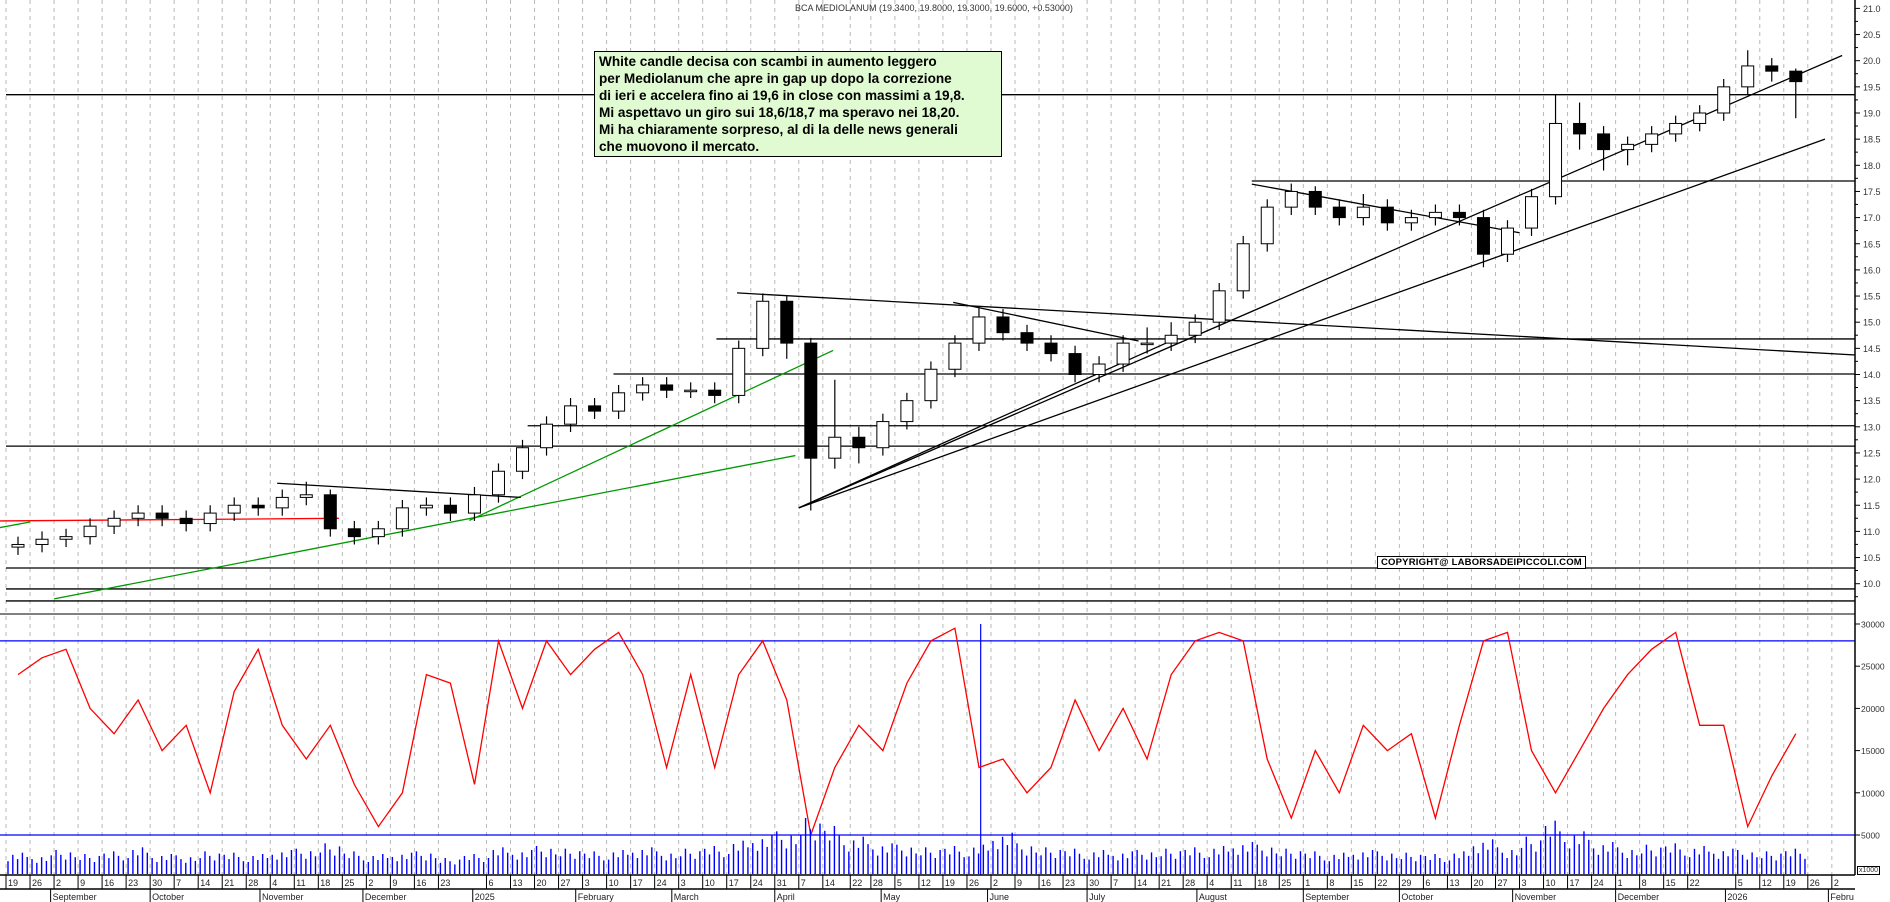 The image size is (1890, 902). I want to click on price-tick-label: 21.0, so click(1872, 9).